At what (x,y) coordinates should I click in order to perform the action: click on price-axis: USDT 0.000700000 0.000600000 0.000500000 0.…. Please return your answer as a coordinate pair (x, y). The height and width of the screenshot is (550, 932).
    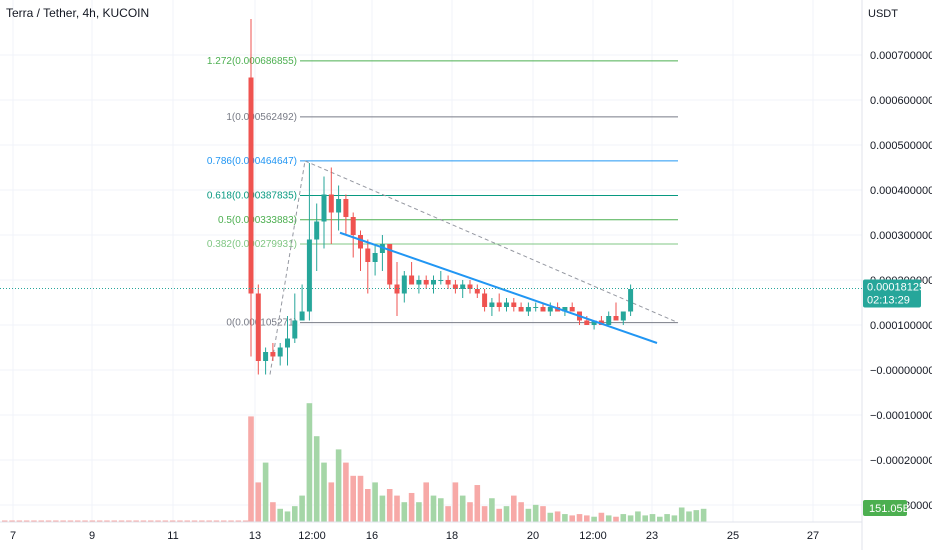
    Looking at the image, I should click on (900, 260).